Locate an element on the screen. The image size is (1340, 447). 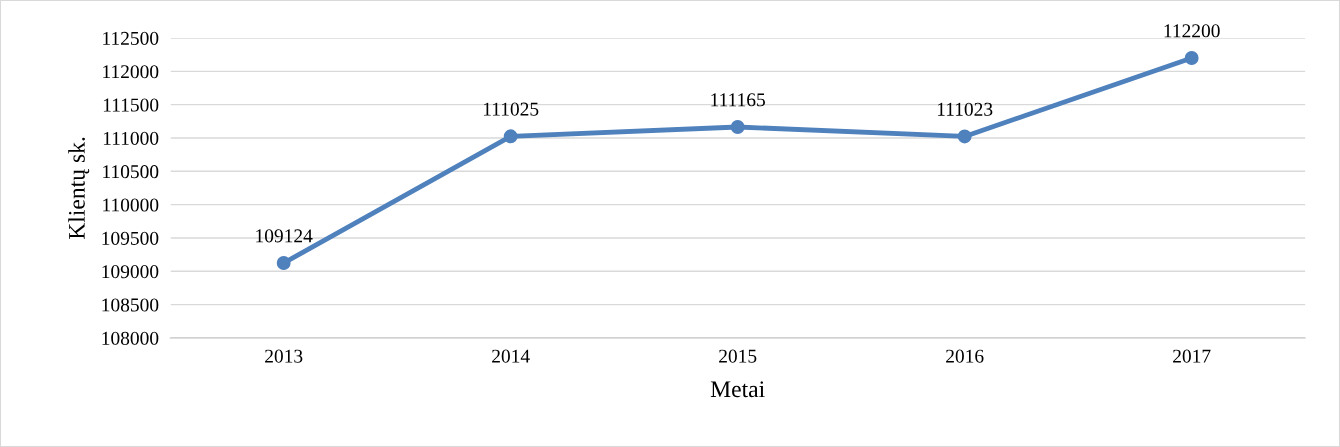
y-tick-label: 110500 is located at coordinates (131, 172).